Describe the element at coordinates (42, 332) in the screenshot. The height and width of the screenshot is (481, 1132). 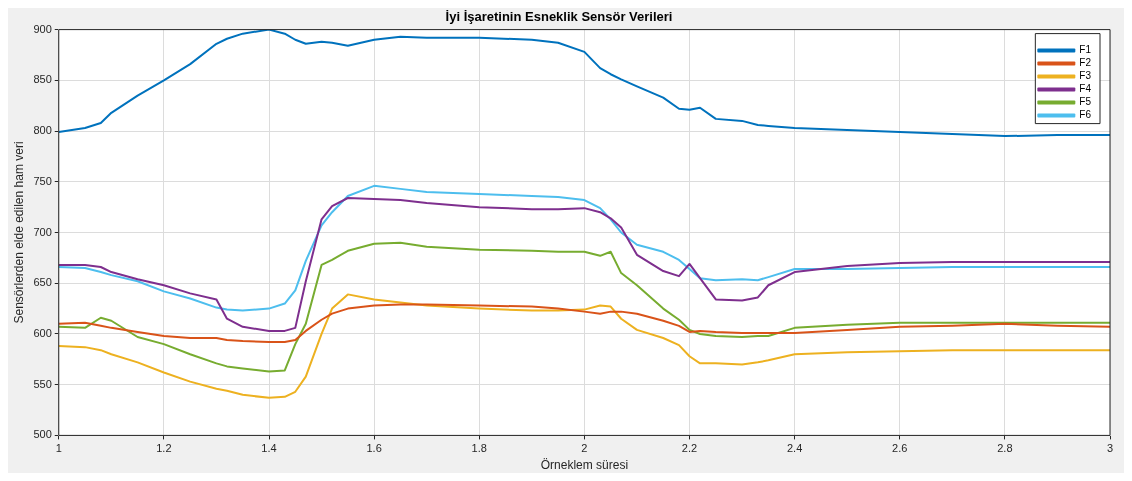
I see `y-tick-label: 600` at that location.